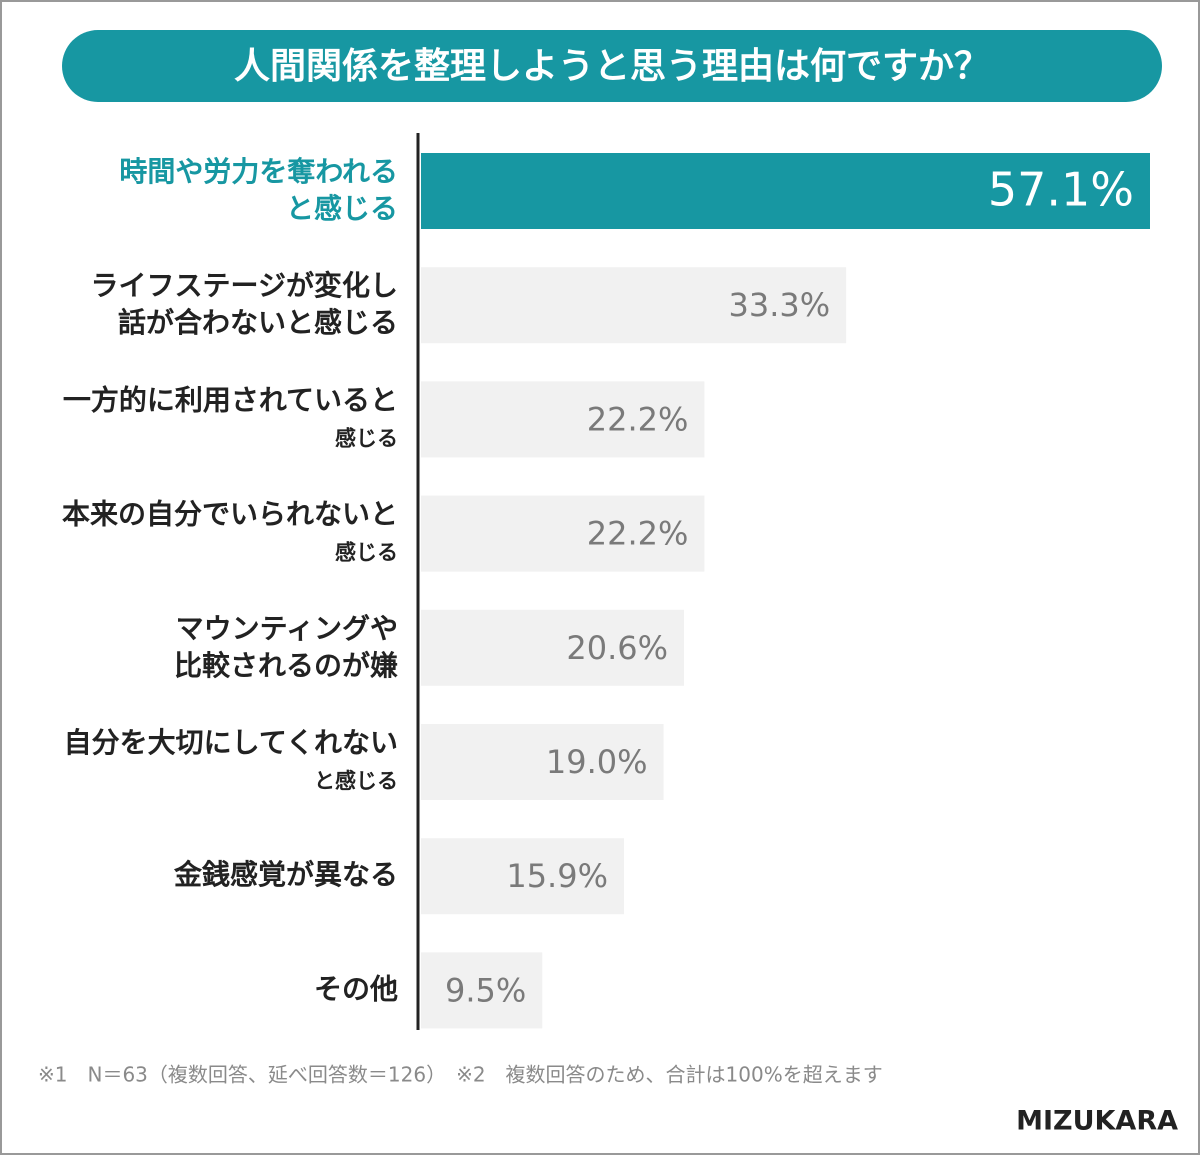  I want to click on value-label: 19.0%, so click(597, 762).